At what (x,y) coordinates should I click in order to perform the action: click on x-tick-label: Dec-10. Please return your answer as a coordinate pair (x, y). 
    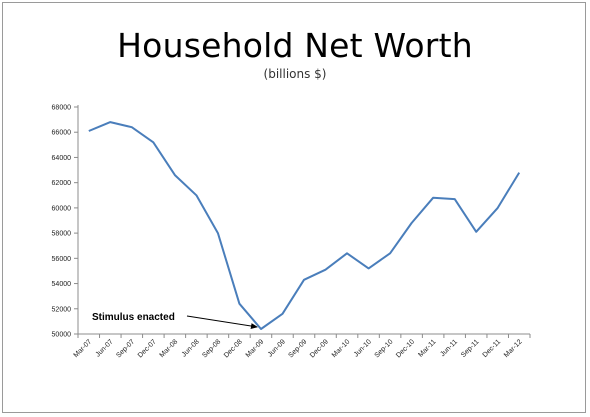
    Looking at the image, I should click on (405, 348).